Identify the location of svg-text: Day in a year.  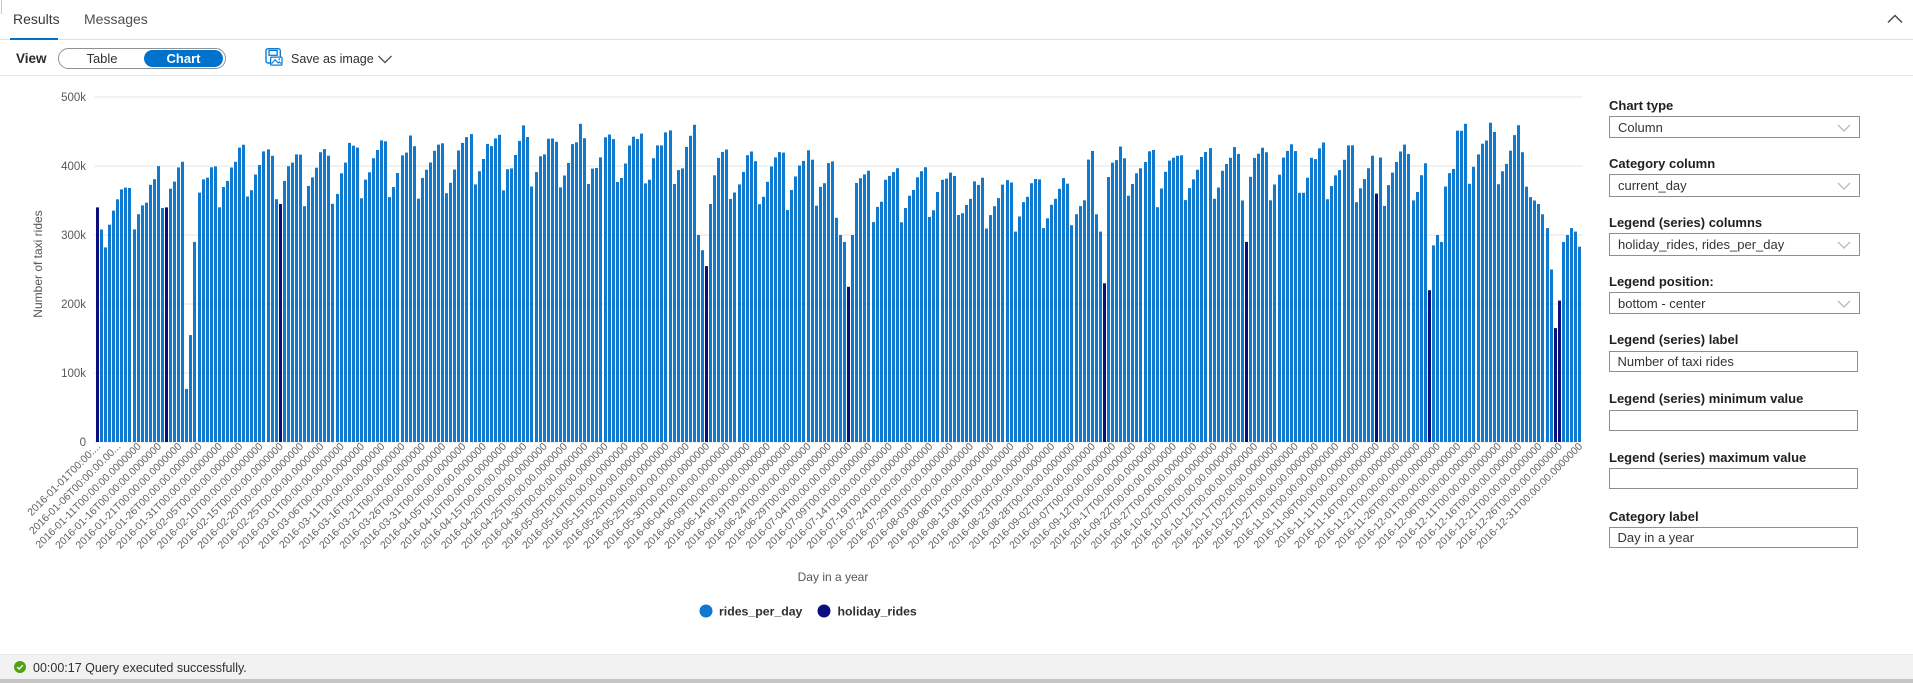
(833, 577).